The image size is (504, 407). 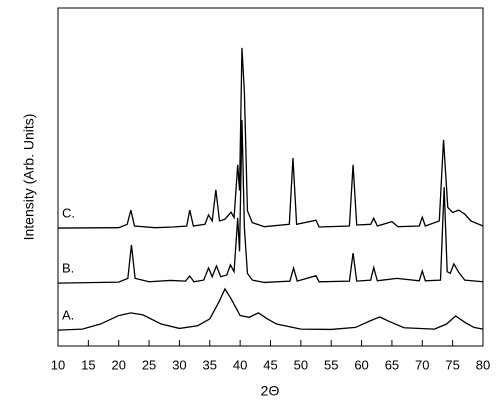 What do you see at coordinates (270, 309) in the screenshot?
I see `series-line` at bounding box center [270, 309].